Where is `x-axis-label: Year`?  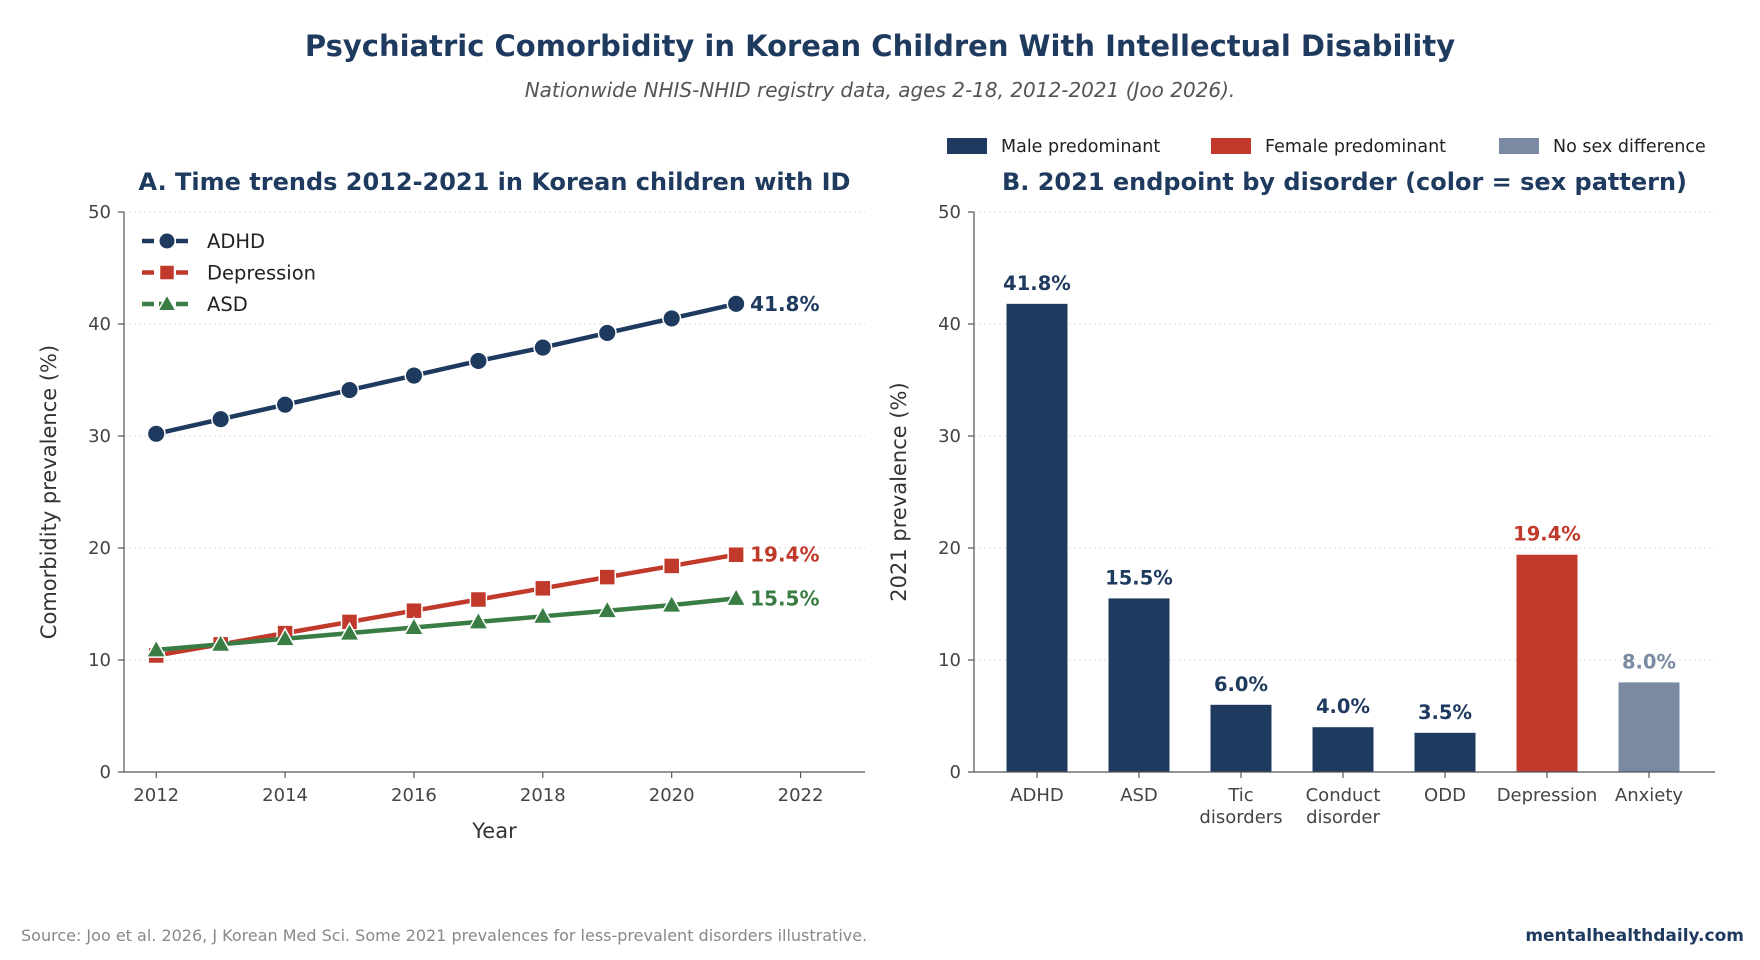 x-axis-label: Year is located at coordinates (494, 831).